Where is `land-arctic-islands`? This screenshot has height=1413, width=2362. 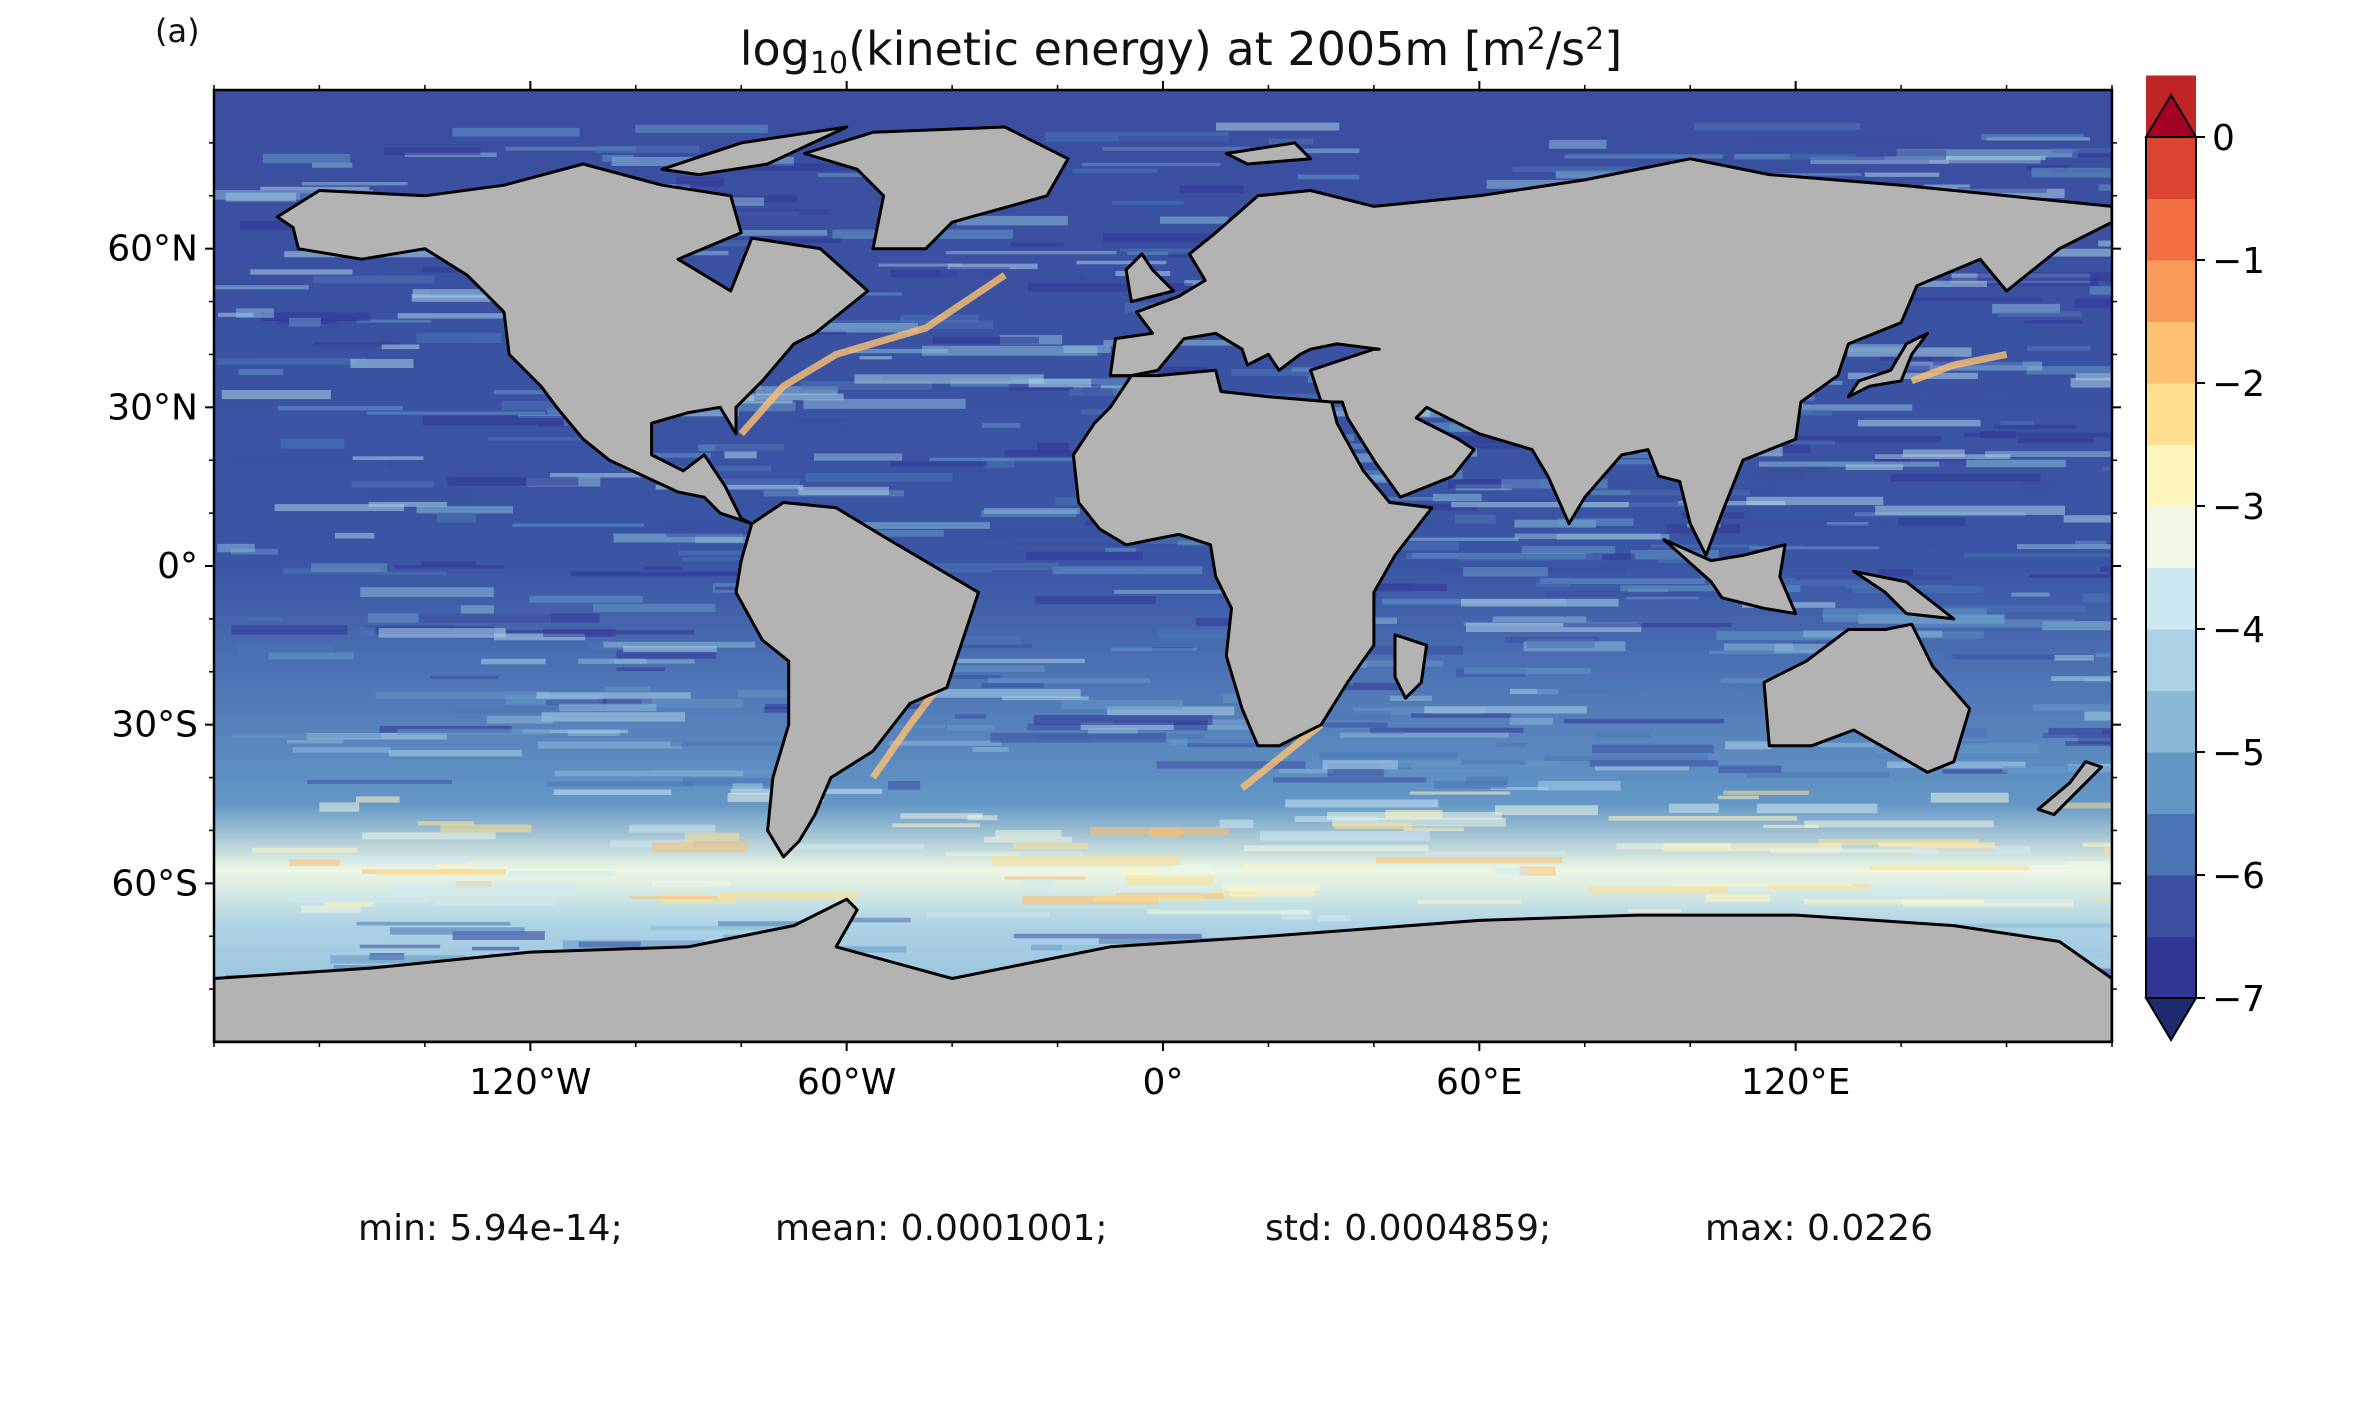
land-arctic-islands is located at coordinates (754, 151).